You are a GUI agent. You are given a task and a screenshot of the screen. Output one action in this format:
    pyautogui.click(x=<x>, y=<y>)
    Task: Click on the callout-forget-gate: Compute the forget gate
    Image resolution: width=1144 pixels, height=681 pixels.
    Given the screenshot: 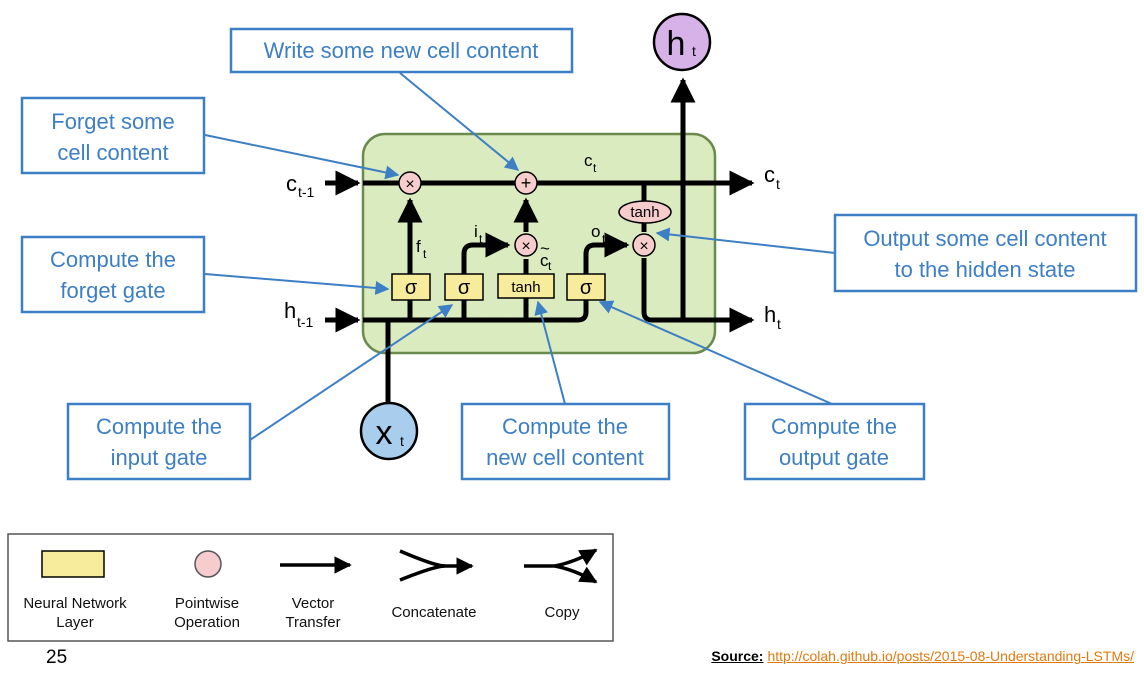 What is the action you would take?
    pyautogui.click(x=113, y=274)
    